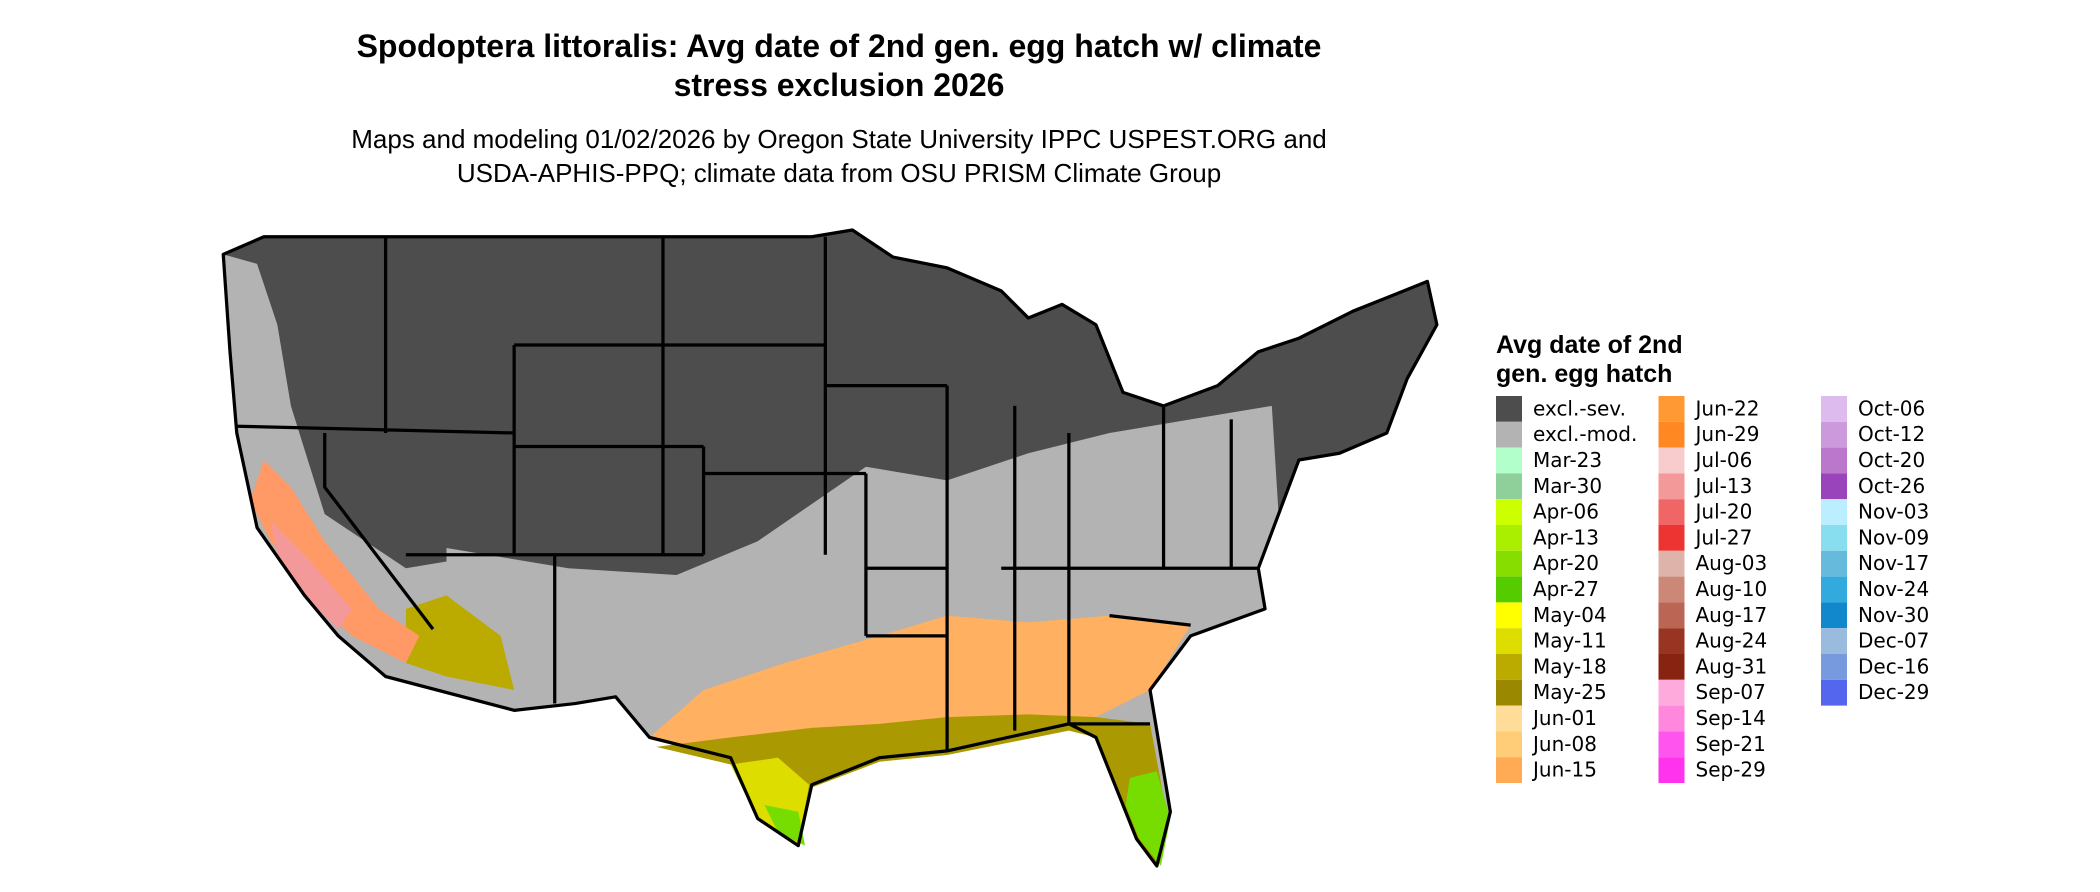 The width and height of the screenshot is (2100, 892). Describe the element at coordinates (1566, 589) in the screenshot. I see `legend-label: Apr-27` at that location.